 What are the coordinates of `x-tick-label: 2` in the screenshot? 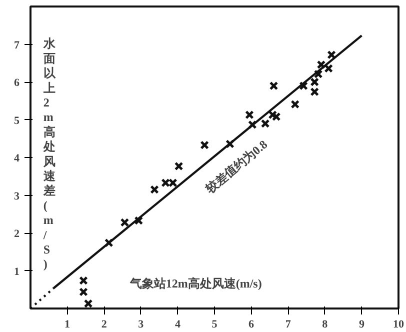 It's located at (104, 324).